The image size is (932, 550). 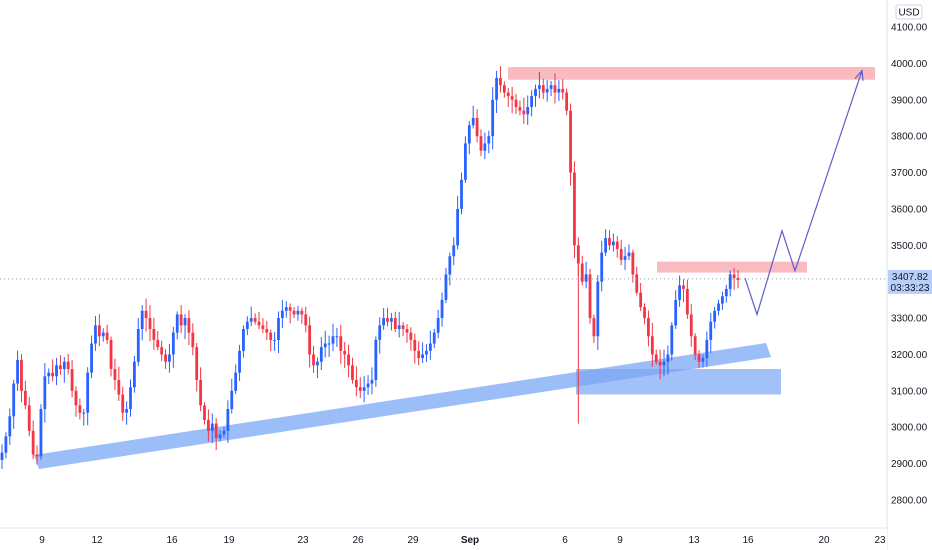 What do you see at coordinates (443, 539) in the screenshot?
I see `x-axis-panel` at bounding box center [443, 539].